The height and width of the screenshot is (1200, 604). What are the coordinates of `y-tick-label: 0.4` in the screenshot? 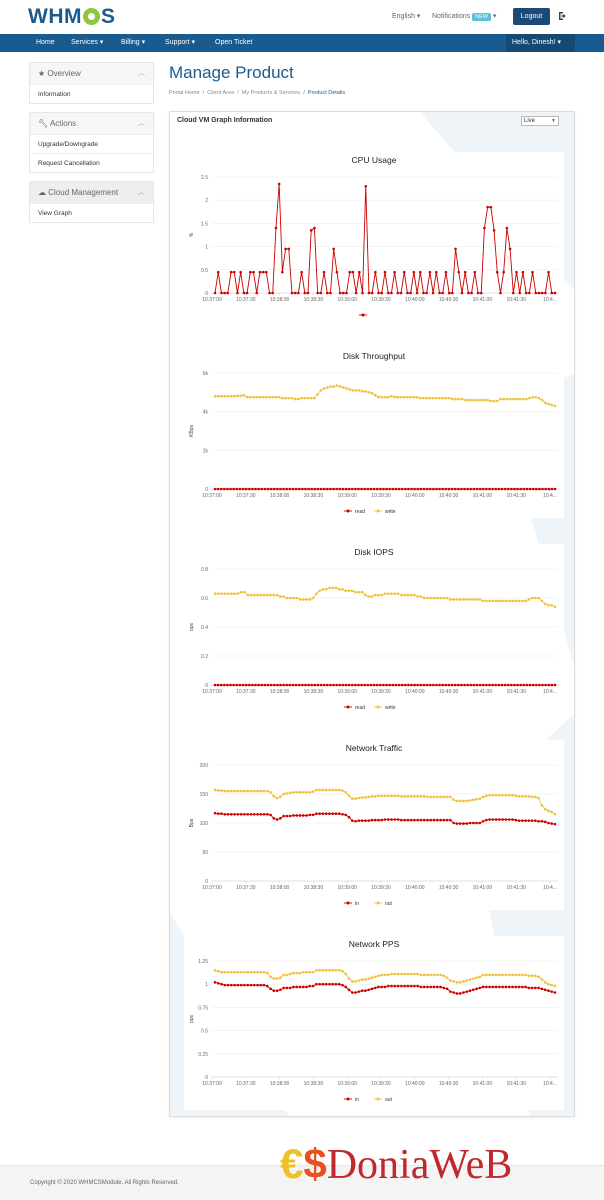 It's located at (204, 628).